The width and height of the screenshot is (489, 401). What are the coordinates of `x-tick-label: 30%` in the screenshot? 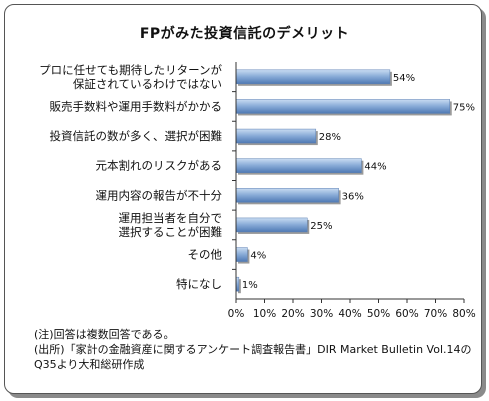 It's located at (321, 314).